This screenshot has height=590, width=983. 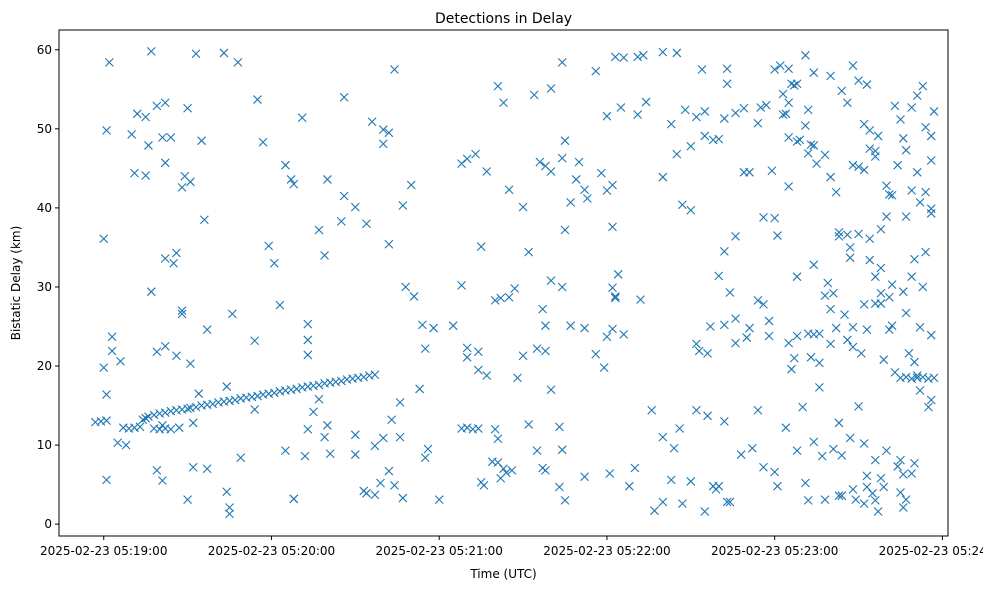 What do you see at coordinates (16, 283) in the screenshot?
I see `y-axis-label: Bistatic Delay (km)` at bounding box center [16, 283].